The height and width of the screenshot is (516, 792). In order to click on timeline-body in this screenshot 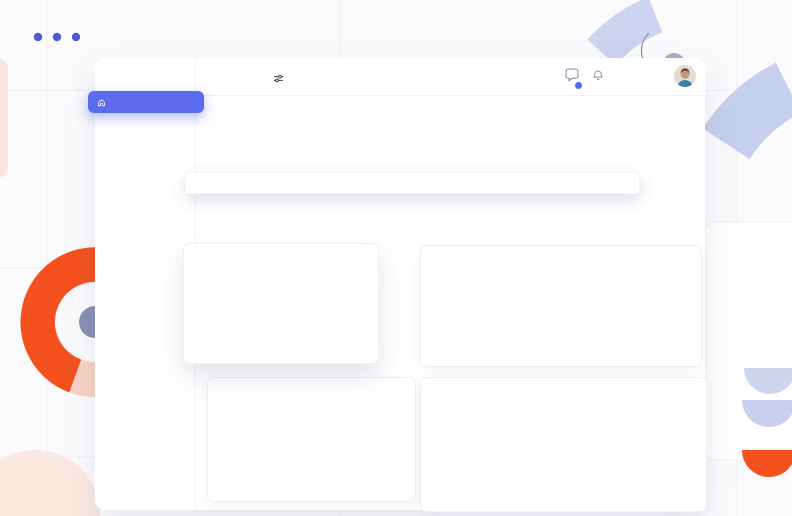, I will do `click(561, 306)`.